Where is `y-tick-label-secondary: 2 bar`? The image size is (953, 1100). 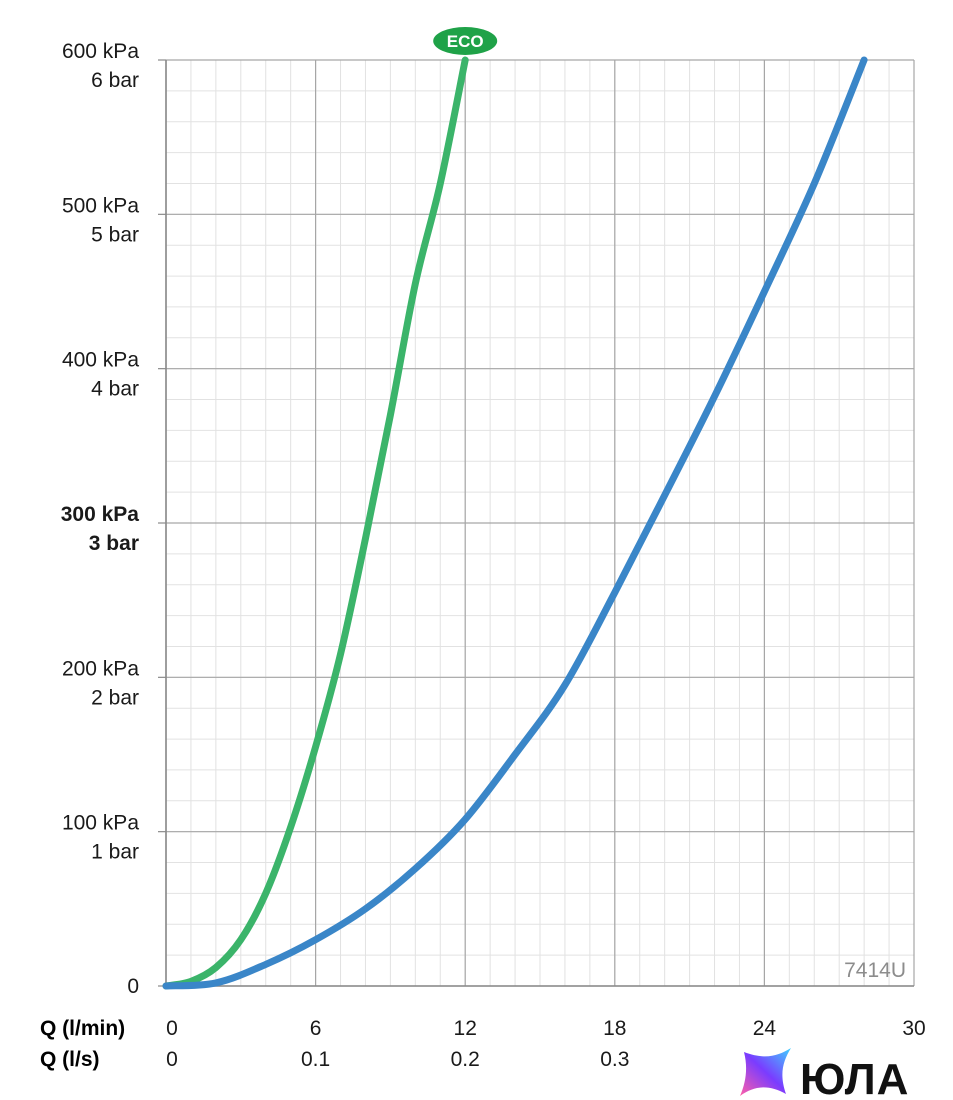
y-tick-label-secondary: 2 bar is located at coordinates (115, 697).